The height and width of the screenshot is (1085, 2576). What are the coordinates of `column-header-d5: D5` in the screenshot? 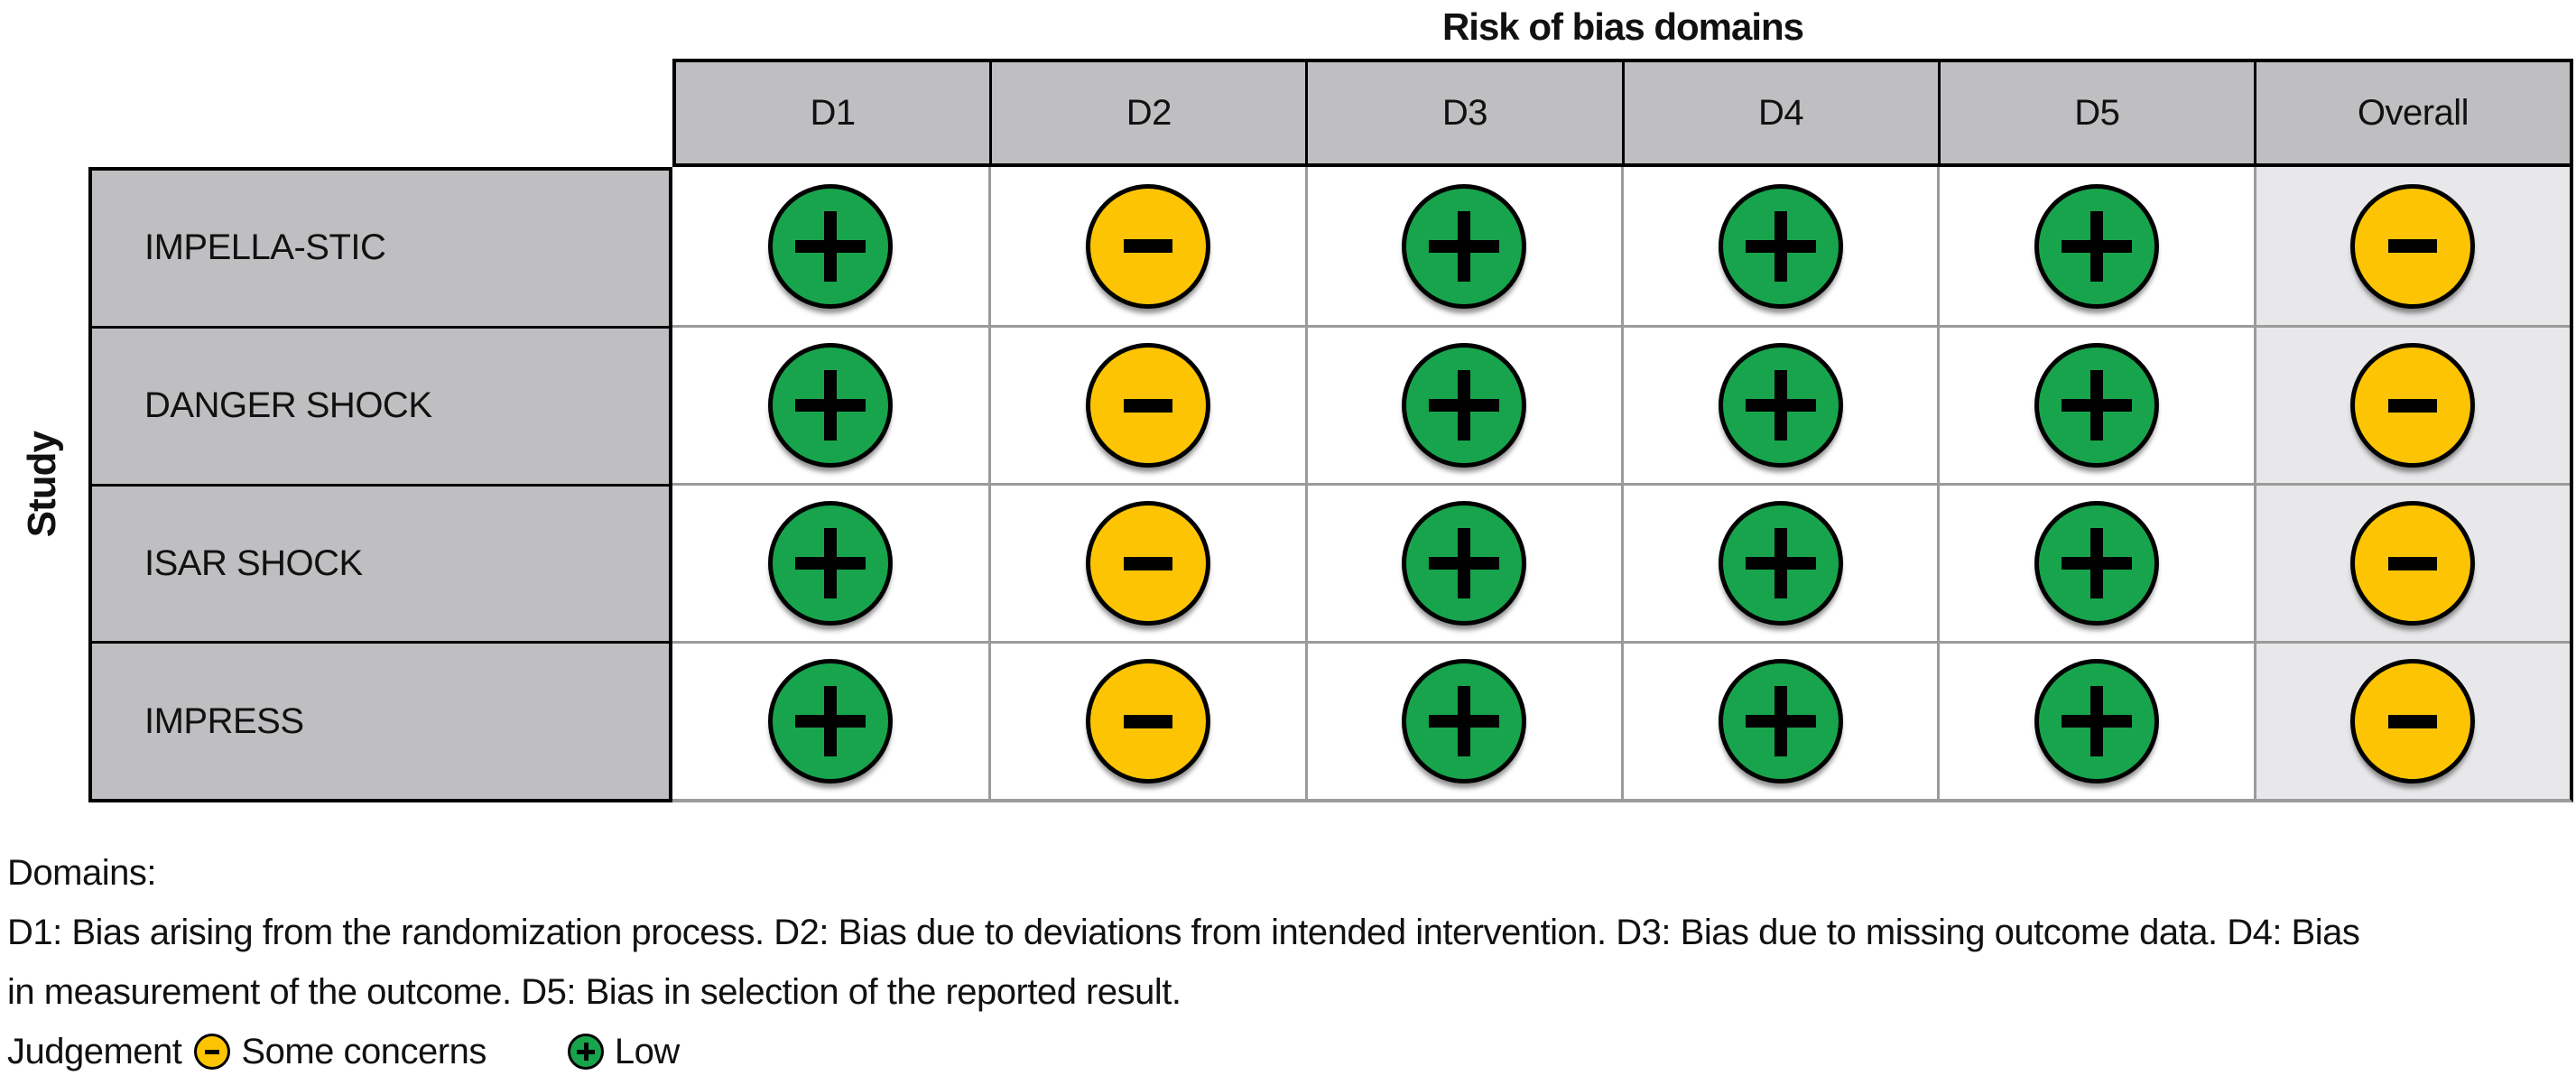 It's located at (2095, 112).